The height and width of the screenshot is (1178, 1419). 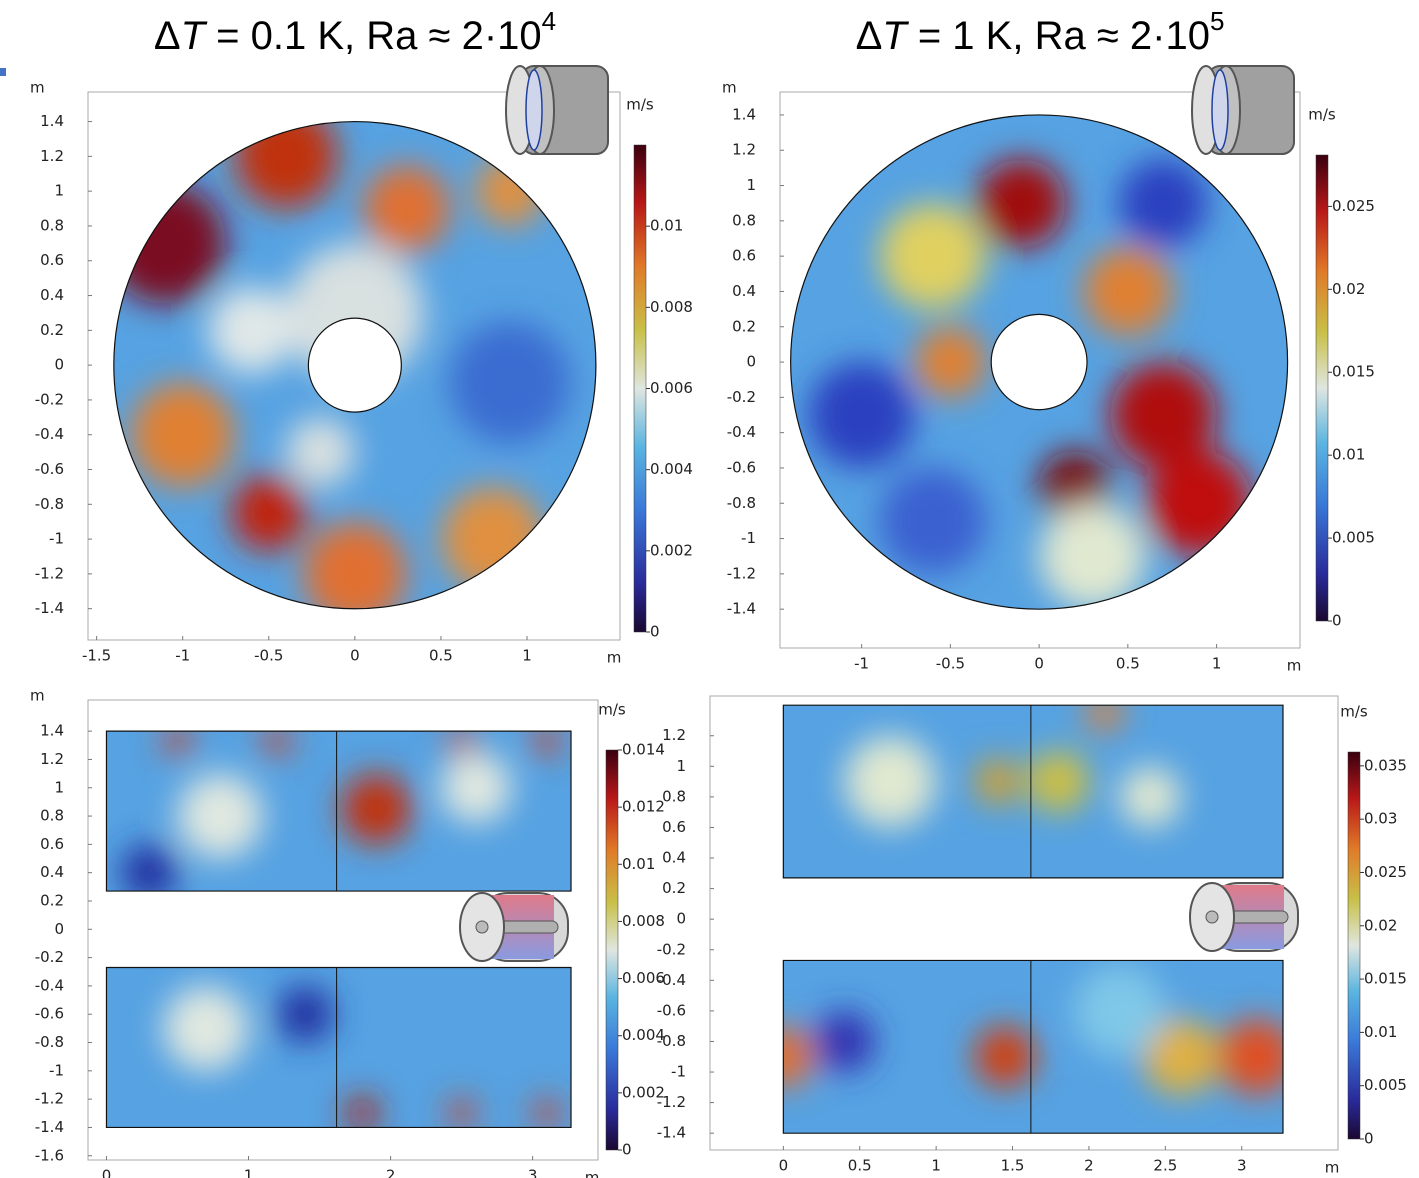 I want to click on colorbar-tick-label: 0.008, so click(x=671, y=307).